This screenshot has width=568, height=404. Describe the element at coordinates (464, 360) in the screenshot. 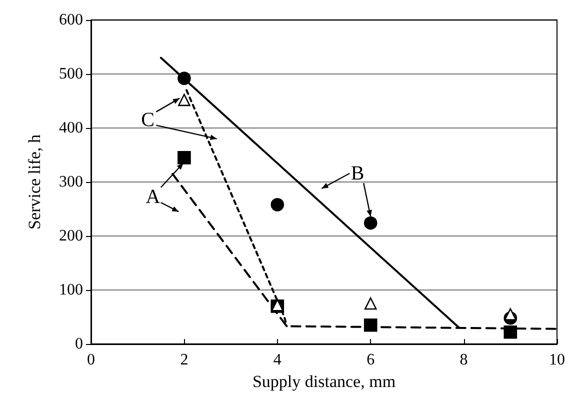

I see `x-tick-label: 8` at that location.